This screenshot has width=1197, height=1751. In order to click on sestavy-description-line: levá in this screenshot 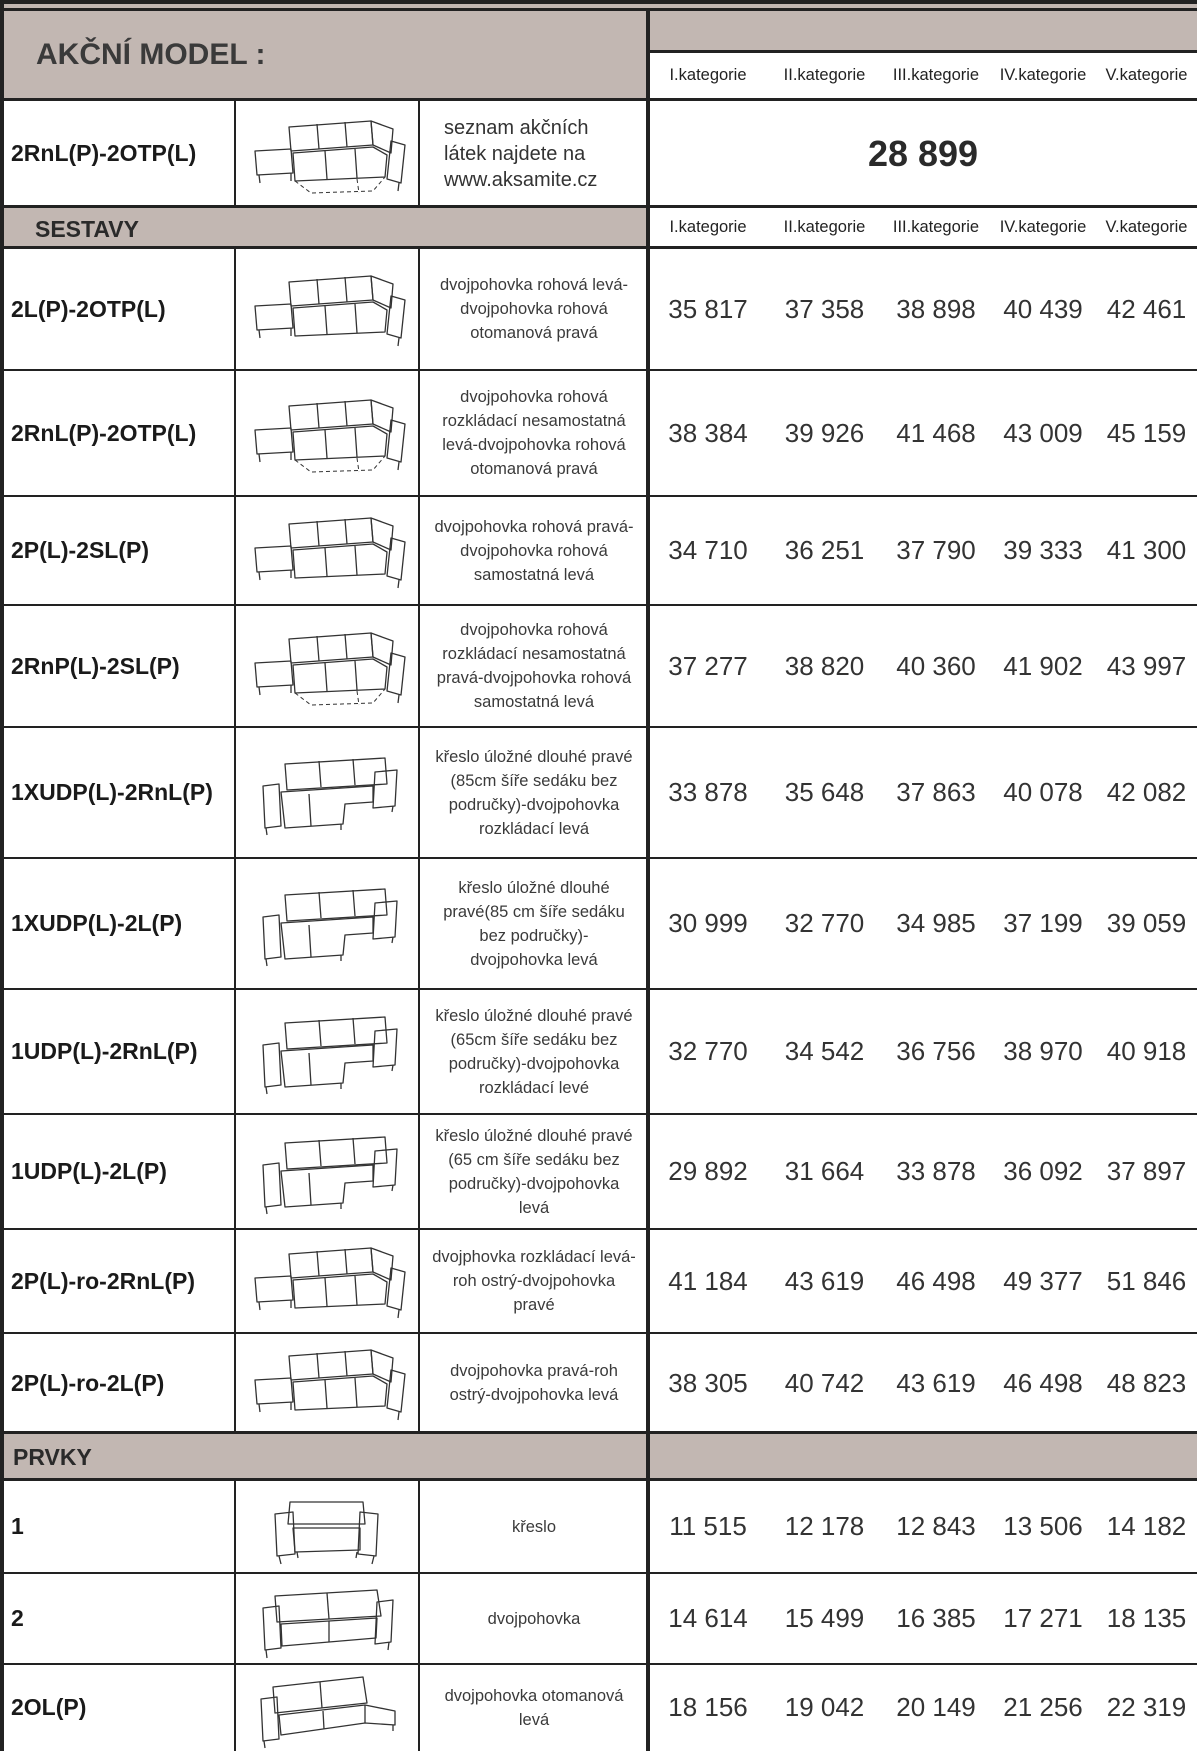, I will do `click(534, 1207)`.